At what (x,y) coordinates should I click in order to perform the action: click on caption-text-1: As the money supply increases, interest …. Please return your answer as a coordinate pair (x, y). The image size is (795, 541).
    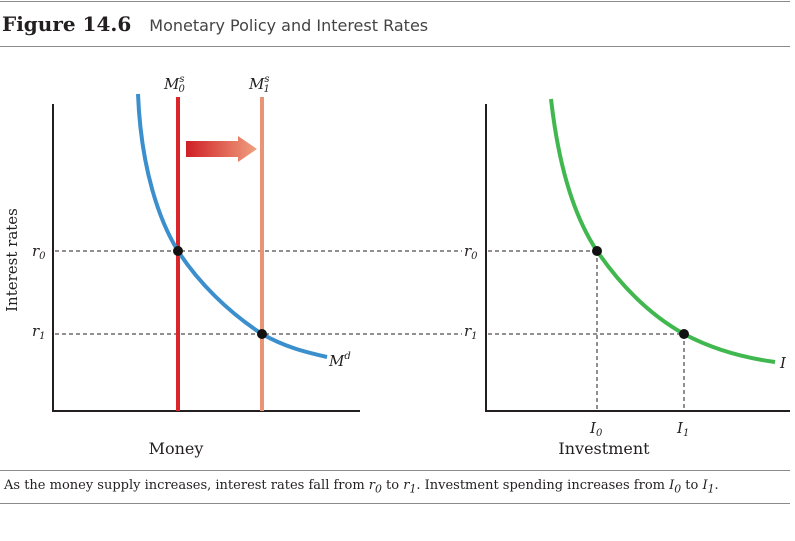
    Looking at the image, I should click on (186, 485).